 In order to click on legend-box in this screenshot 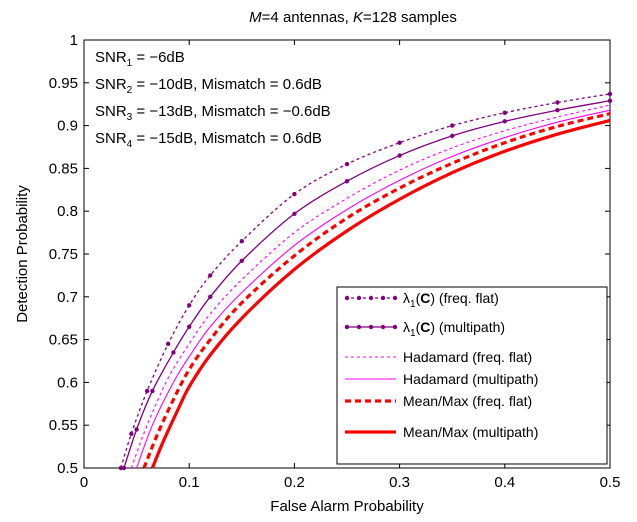, I will do `click(472, 375)`.